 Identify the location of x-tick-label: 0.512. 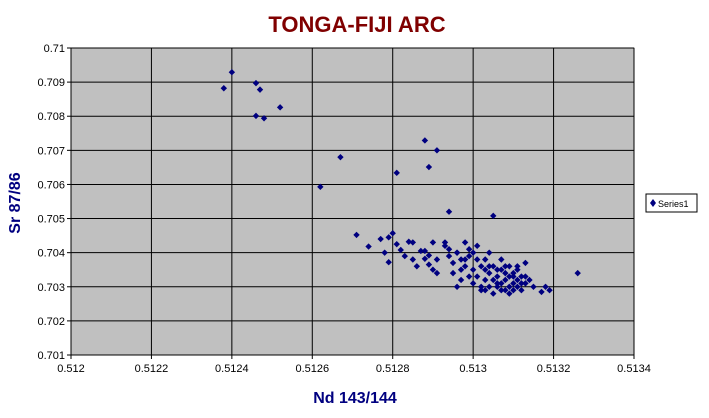
(71, 369).